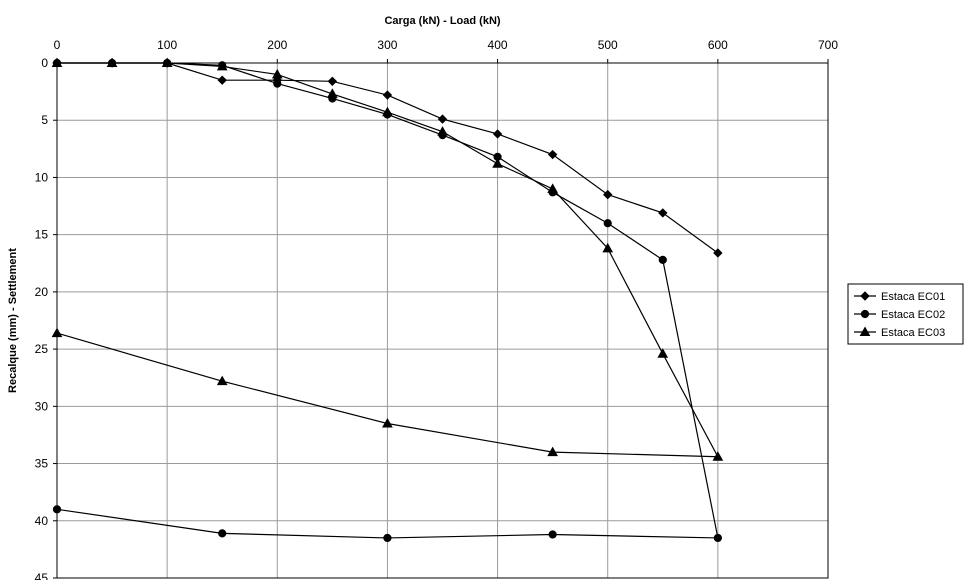  What do you see at coordinates (42, 406) in the screenshot?
I see `y-tick-label: 30` at bounding box center [42, 406].